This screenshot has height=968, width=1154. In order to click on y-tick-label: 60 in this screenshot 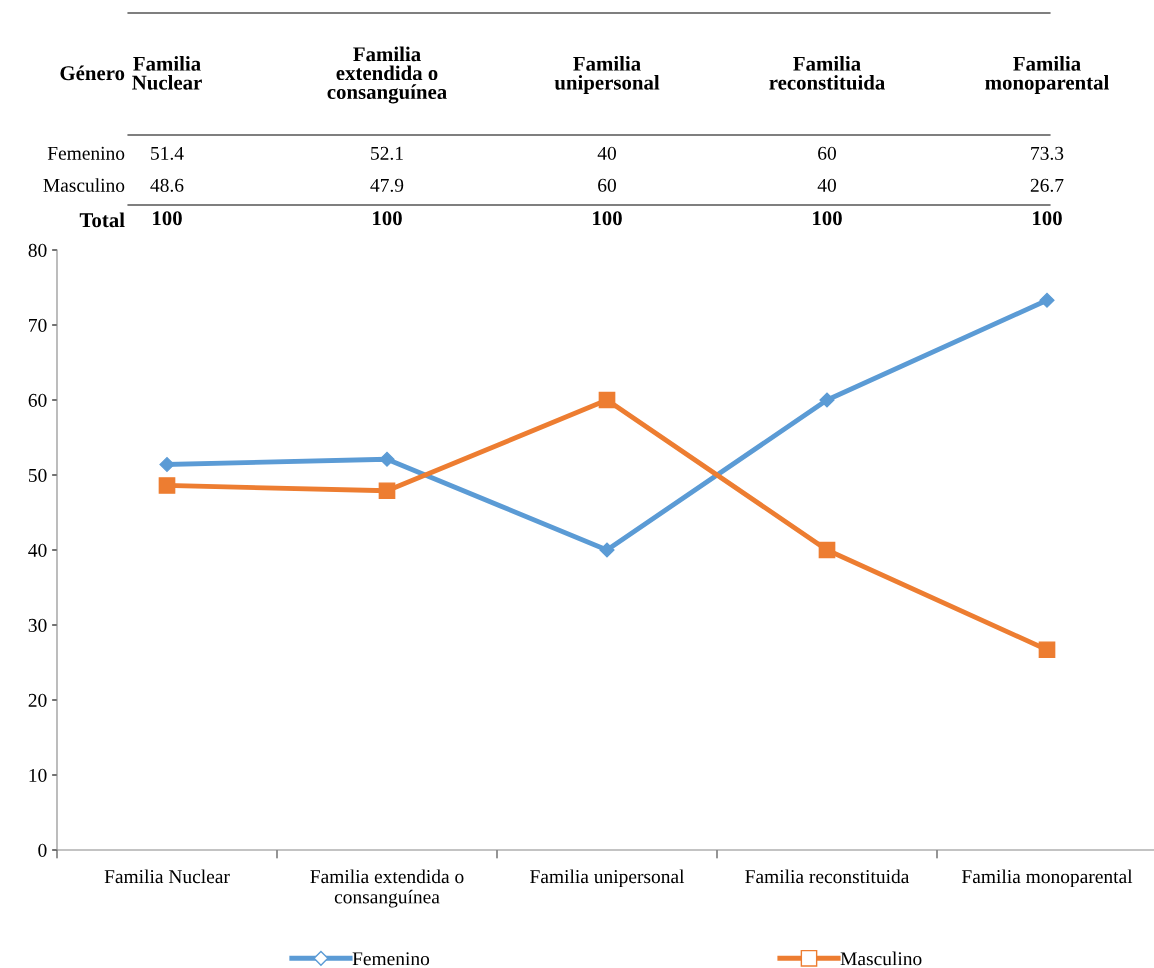, I will do `click(37, 400)`.